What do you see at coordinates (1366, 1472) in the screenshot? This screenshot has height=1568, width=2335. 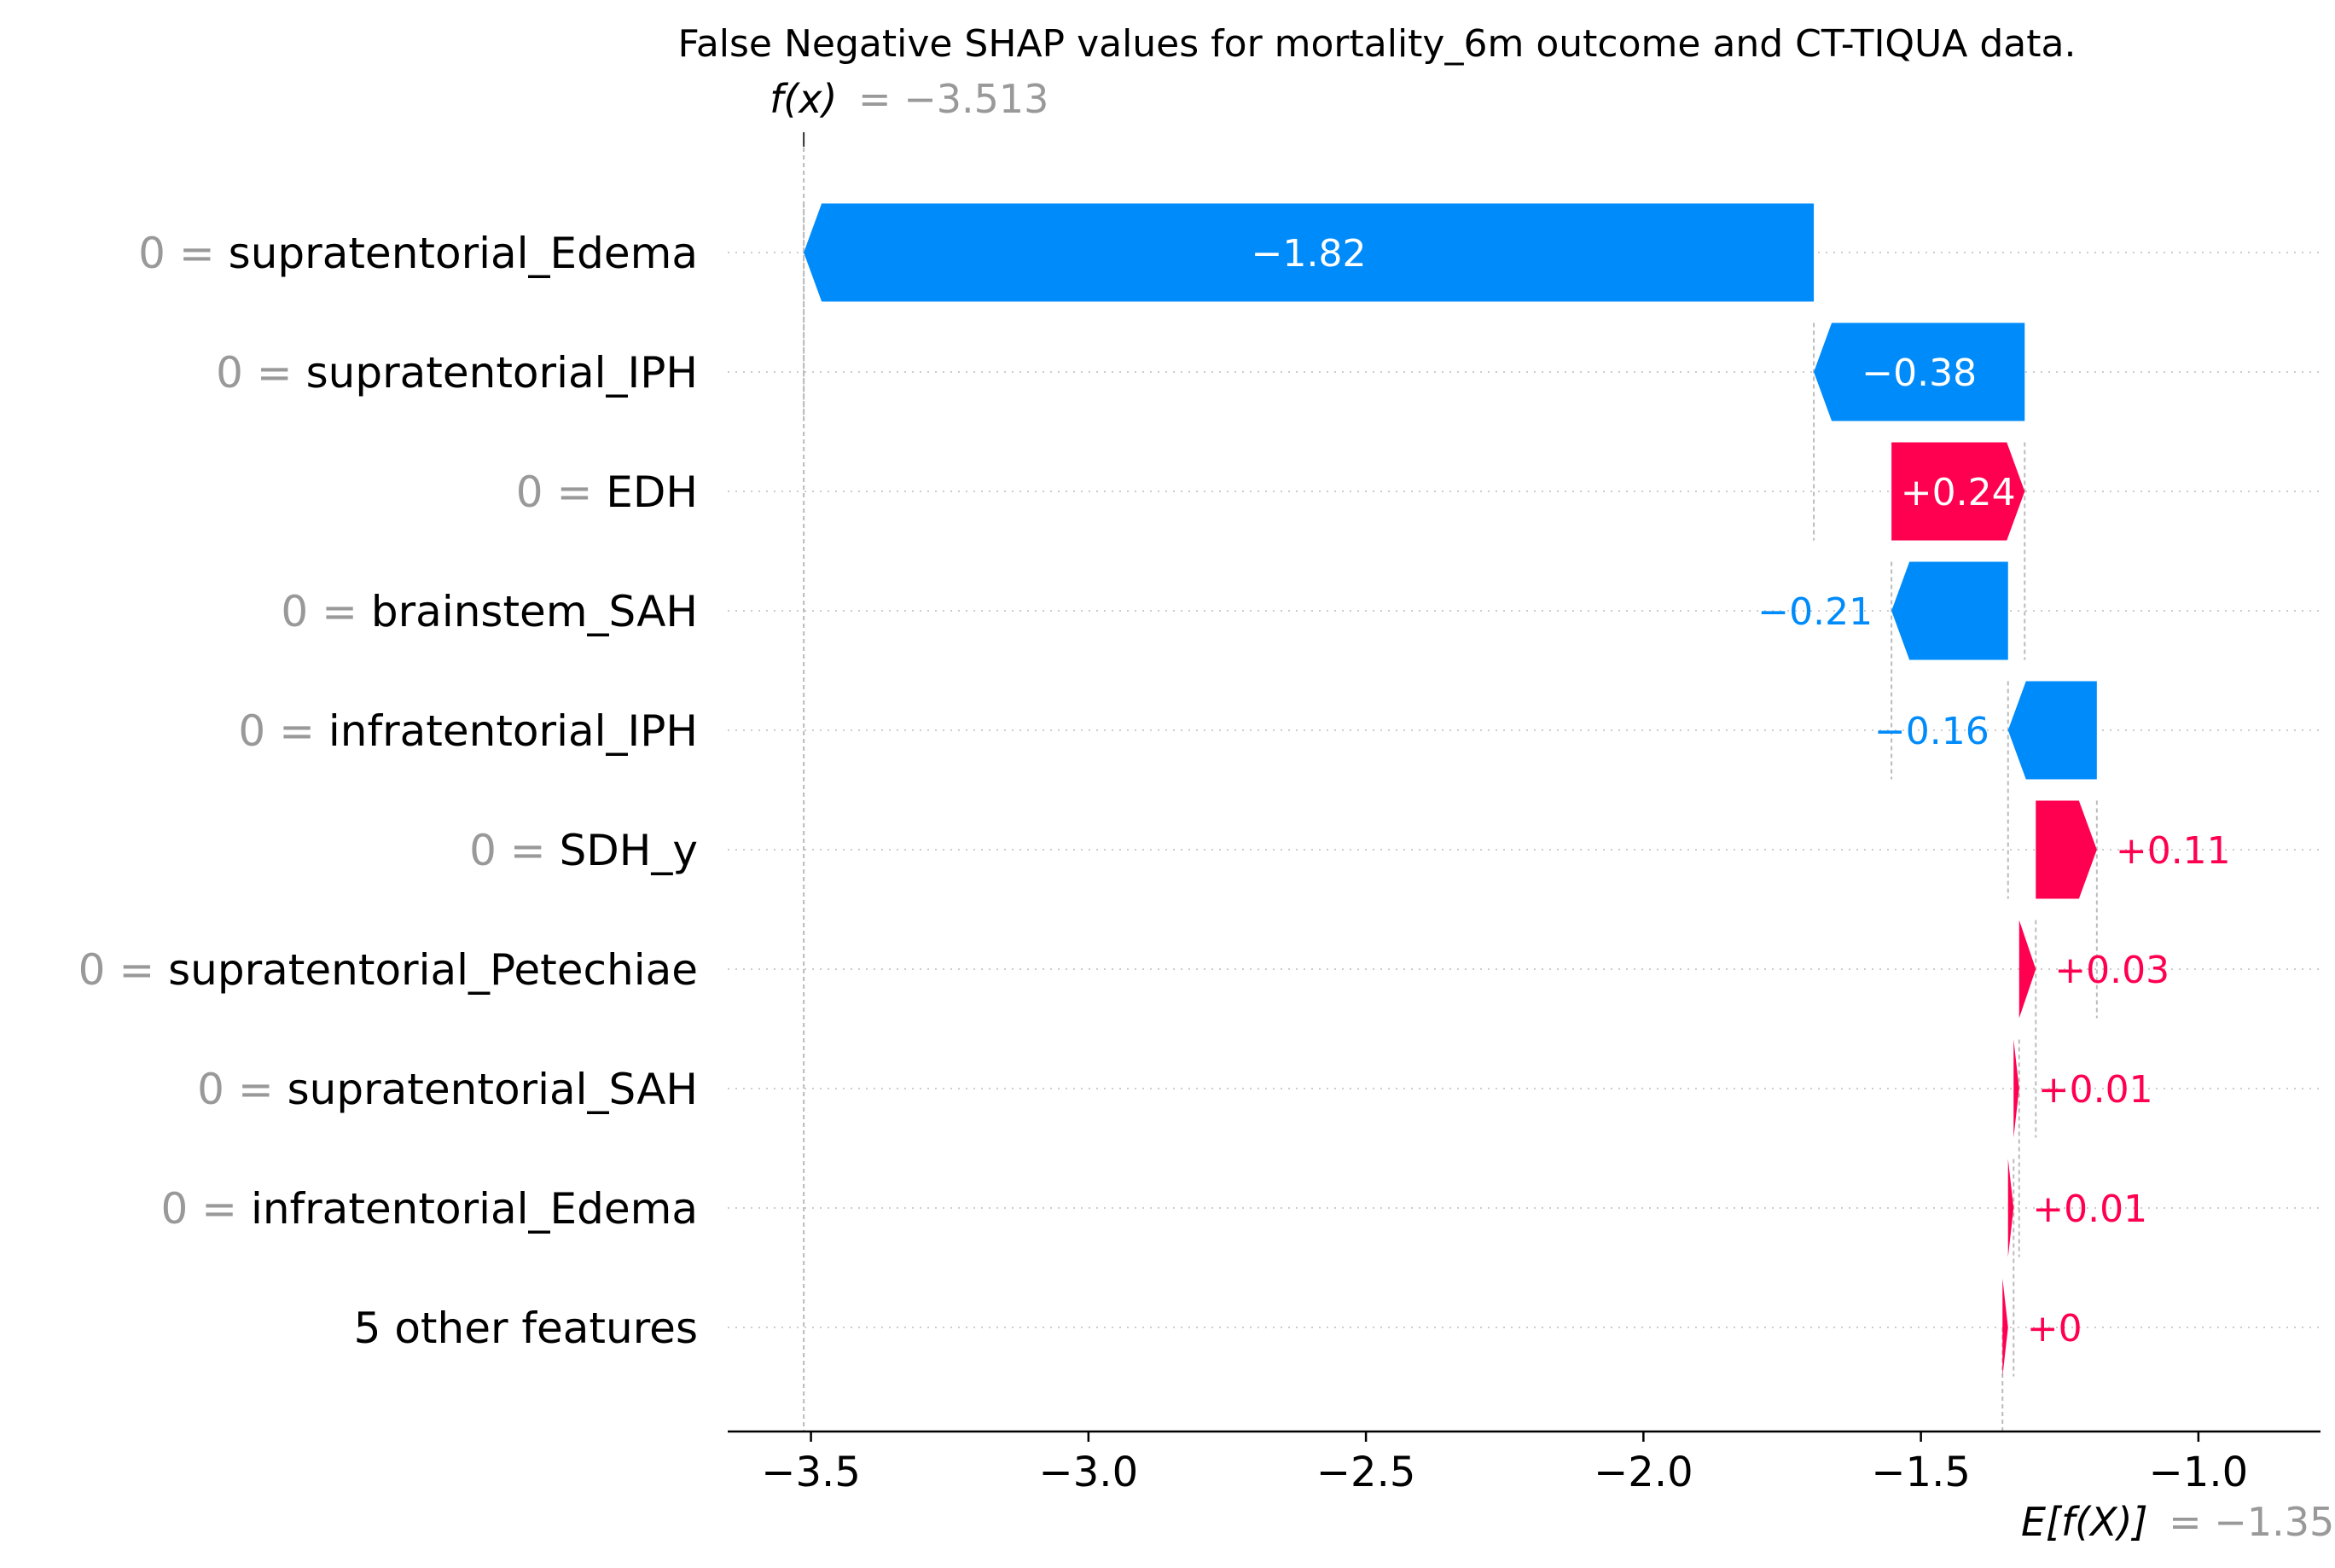 I see `x-tick-label: −2.5` at bounding box center [1366, 1472].